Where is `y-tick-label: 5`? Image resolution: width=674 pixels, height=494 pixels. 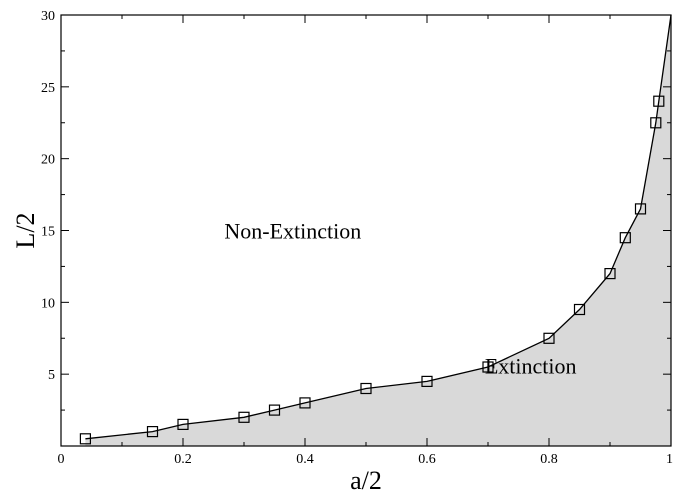
y-tick-label: 5 is located at coordinates (51, 375).